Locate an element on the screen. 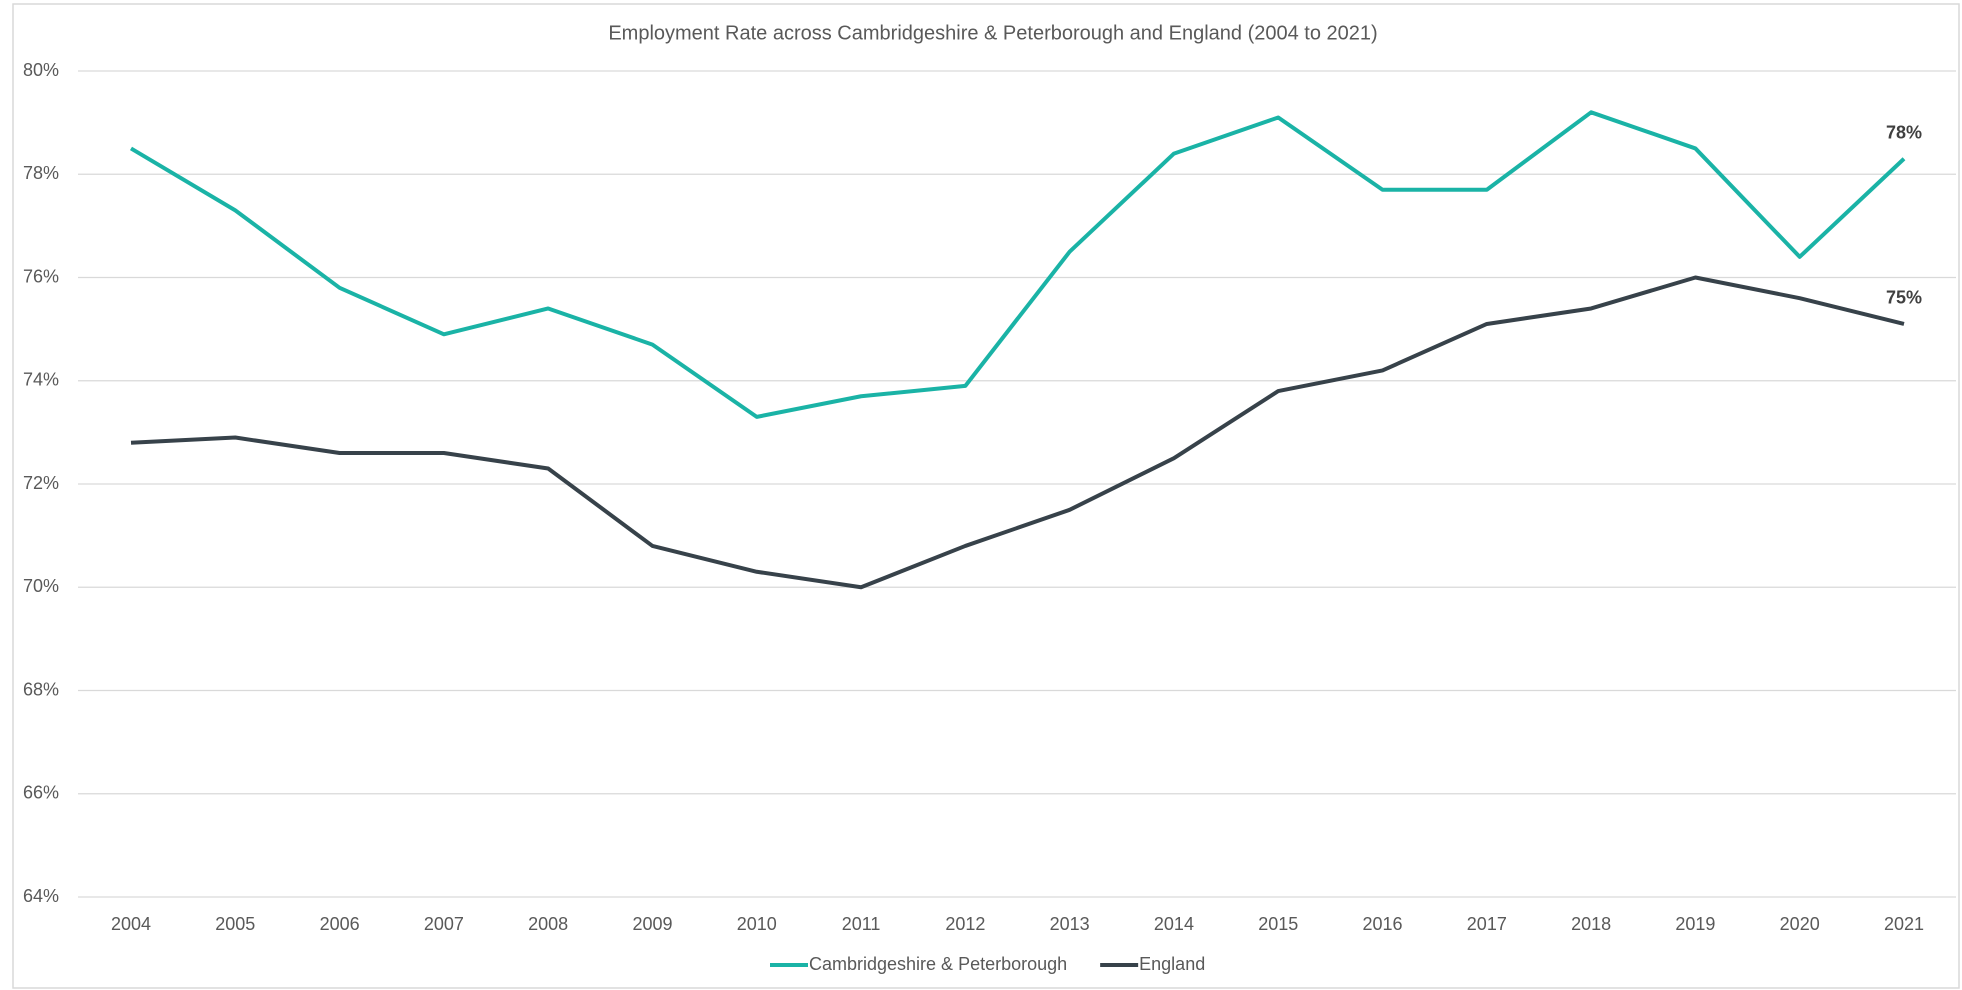 This screenshot has width=1962, height=990. legend-label: Cambridgeshire & Peterborough is located at coordinates (938, 964).